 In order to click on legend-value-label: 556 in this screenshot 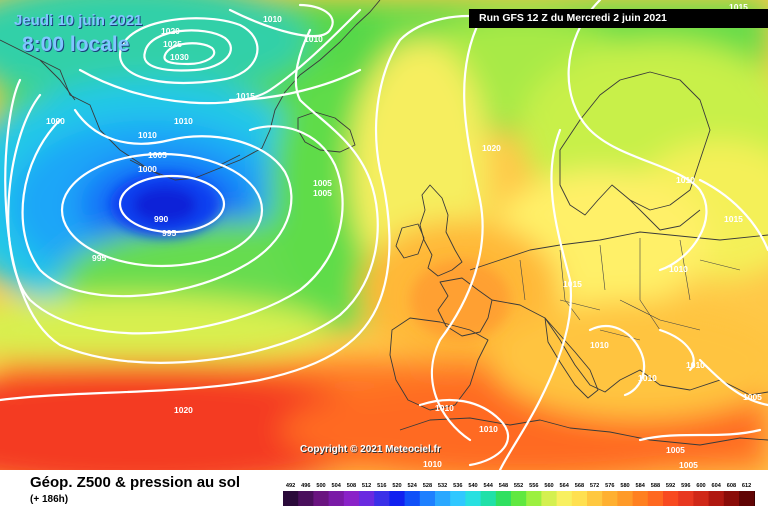, I will do `click(533, 486)`.